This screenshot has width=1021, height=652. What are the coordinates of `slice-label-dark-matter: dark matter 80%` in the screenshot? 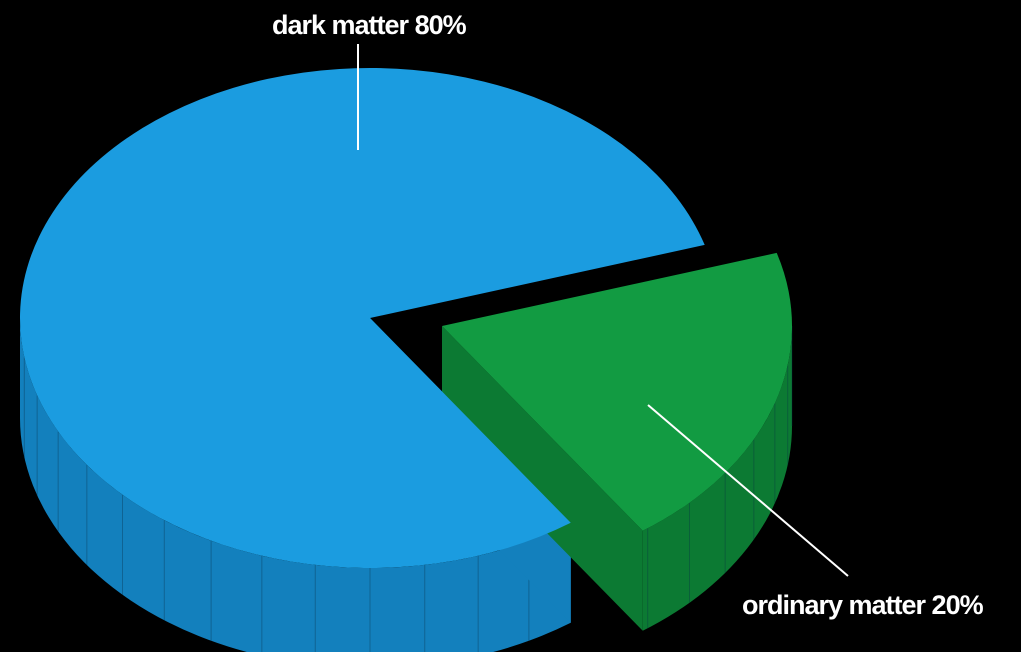 It's located at (369, 25).